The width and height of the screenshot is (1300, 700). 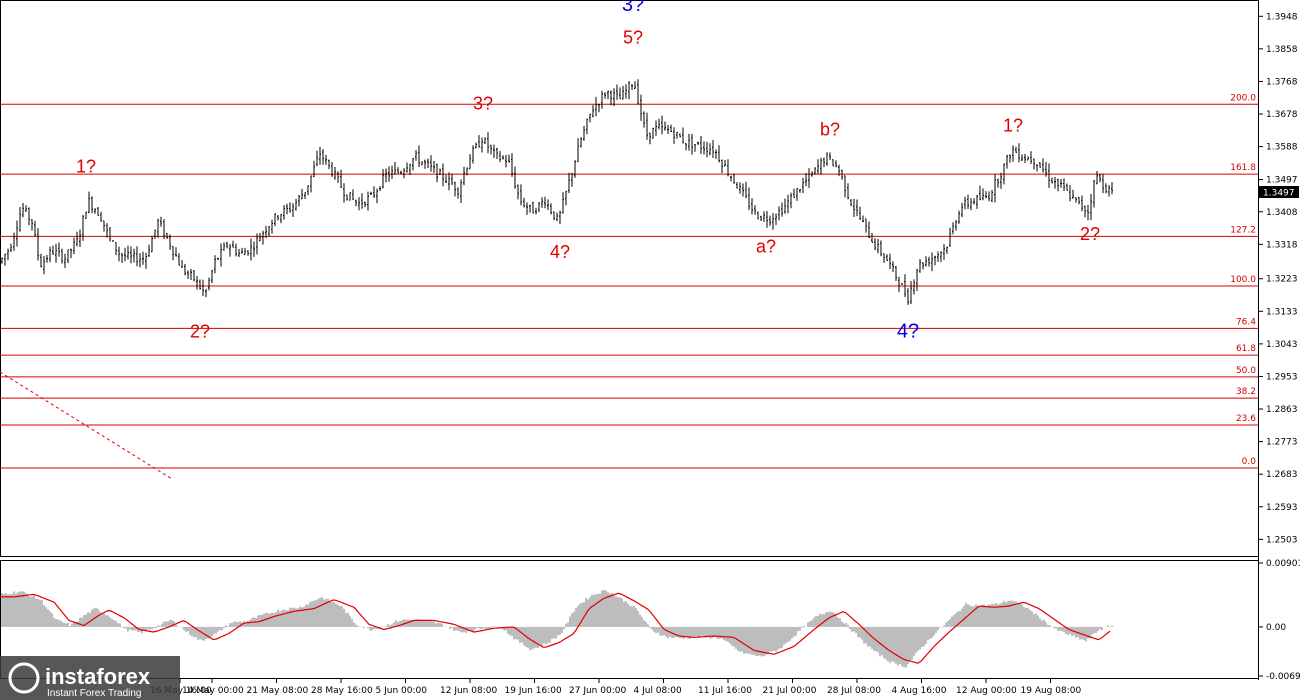 I want to click on time-tick-label: 28 May 16:00, so click(x=342, y=691).